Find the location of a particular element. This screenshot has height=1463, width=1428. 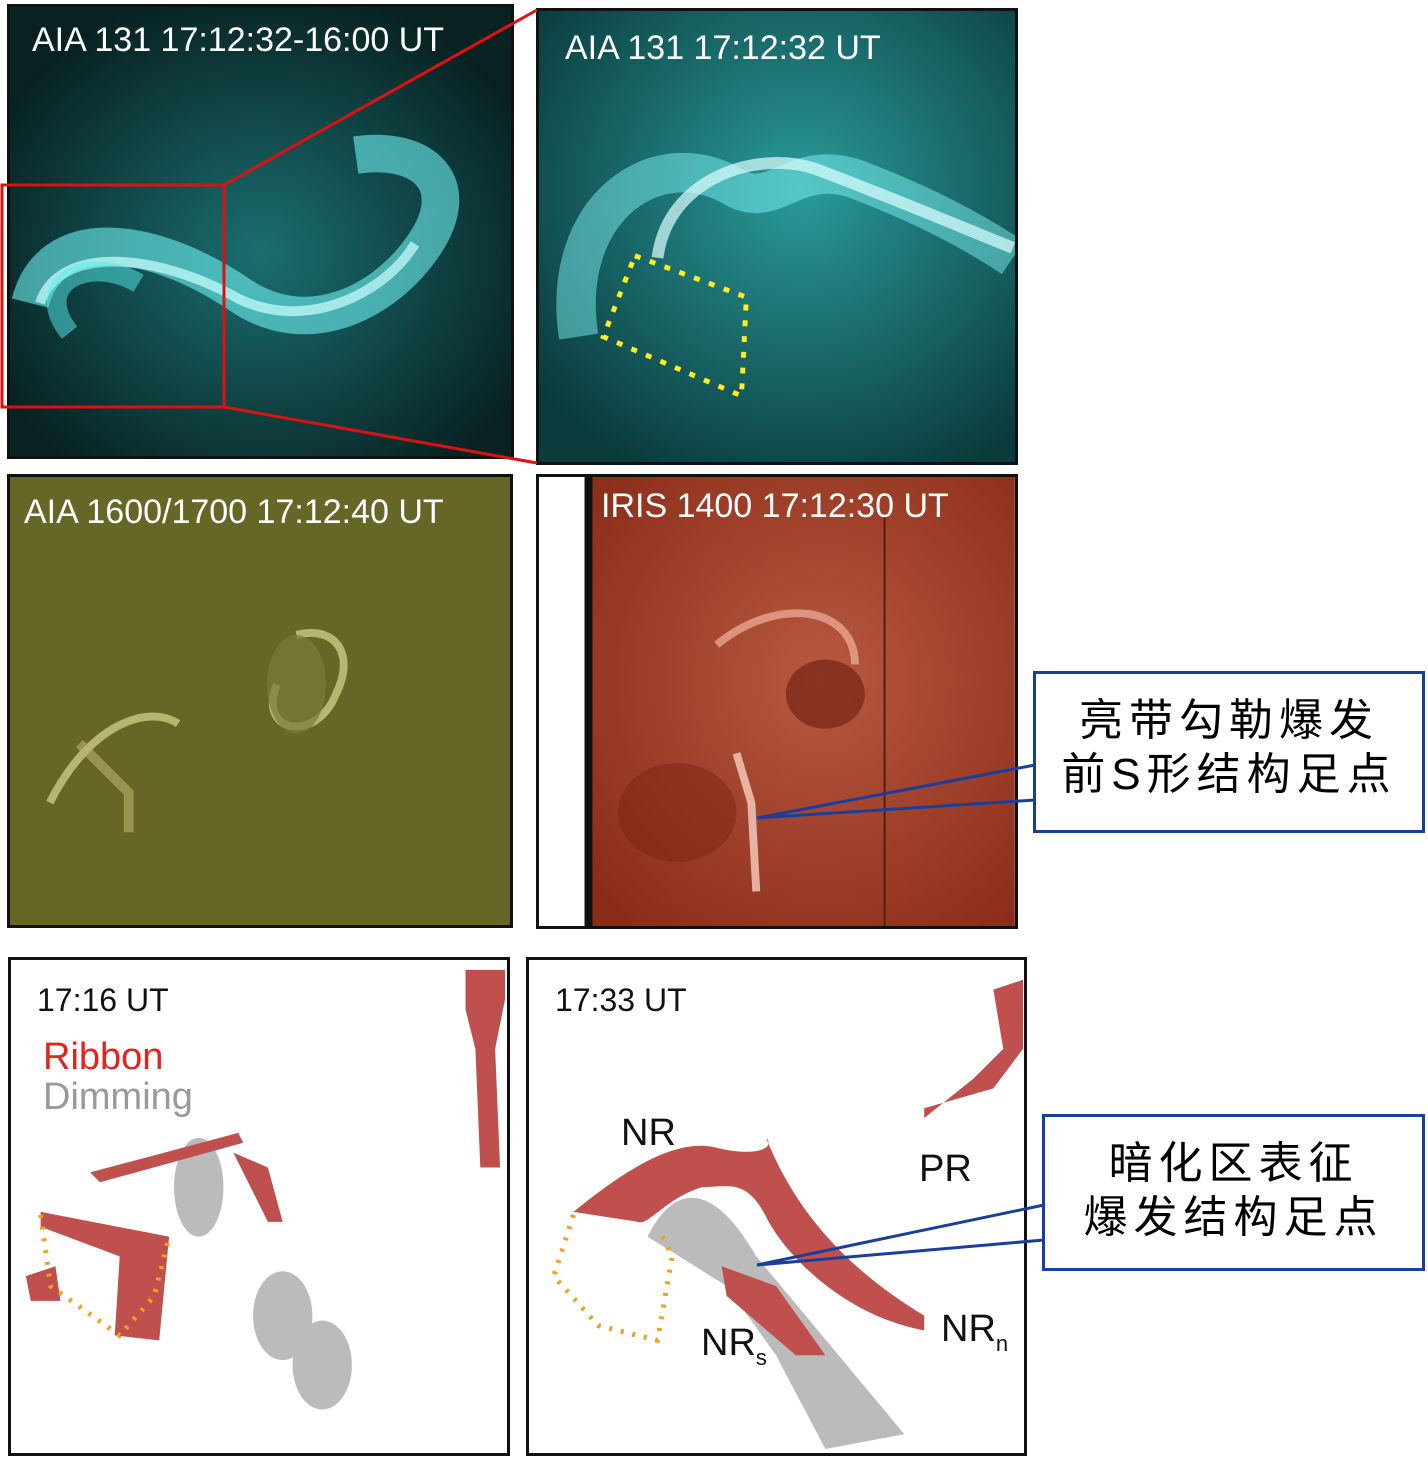

label-nrn-main: NR is located at coordinates (968, 1329).